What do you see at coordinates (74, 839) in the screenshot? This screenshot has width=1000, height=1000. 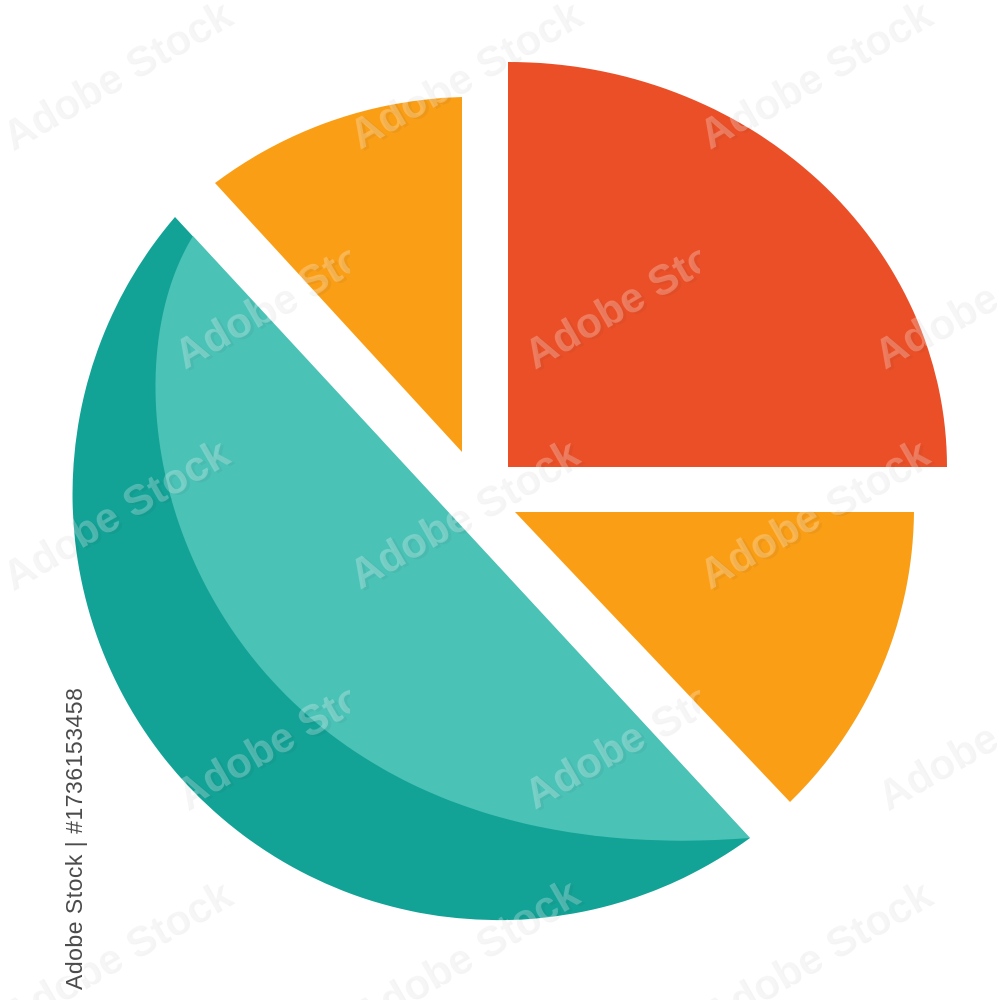 I see `watermark-id-text: Adobe Stock | #1736153458` at bounding box center [74, 839].